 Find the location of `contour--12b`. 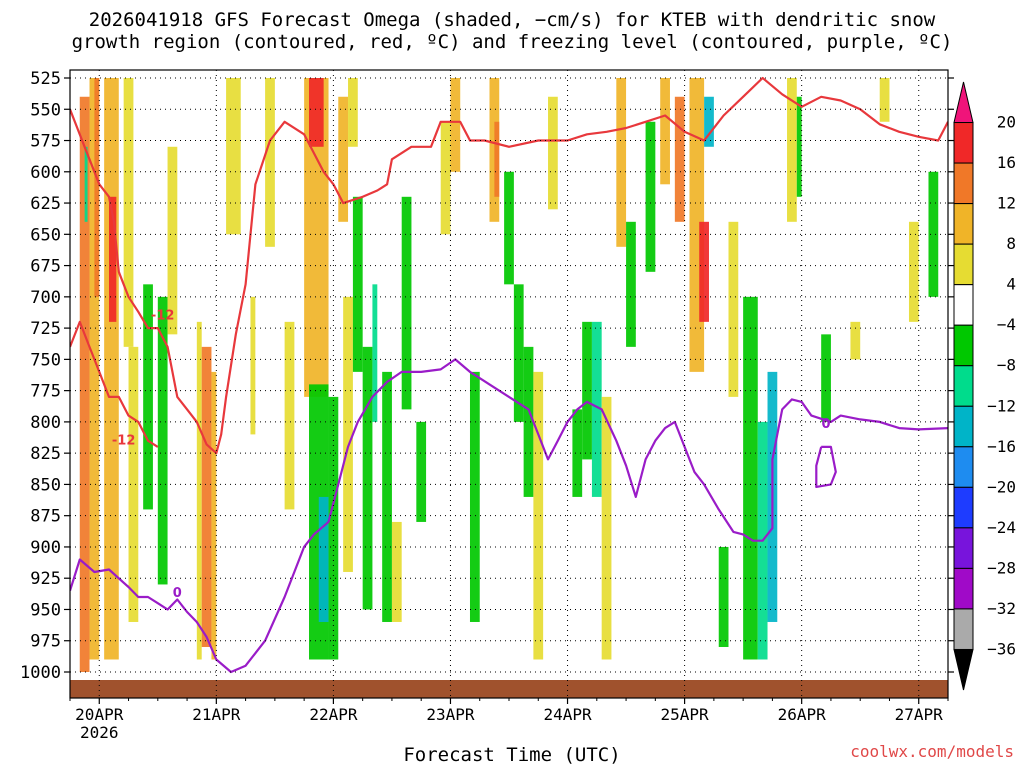

contour--12b is located at coordinates (114, 384).